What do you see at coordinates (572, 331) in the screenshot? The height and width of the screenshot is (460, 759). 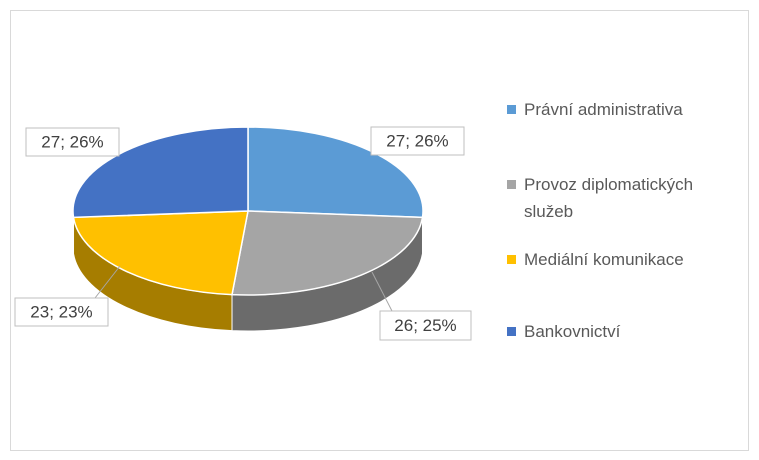 I see `legend-label: Bankovnictví` at bounding box center [572, 331].